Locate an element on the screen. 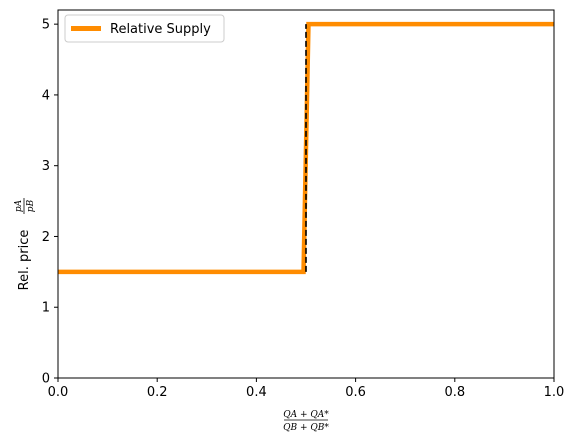 The height and width of the screenshot is (448, 575). y-tick-label: 0 is located at coordinates (46, 379).